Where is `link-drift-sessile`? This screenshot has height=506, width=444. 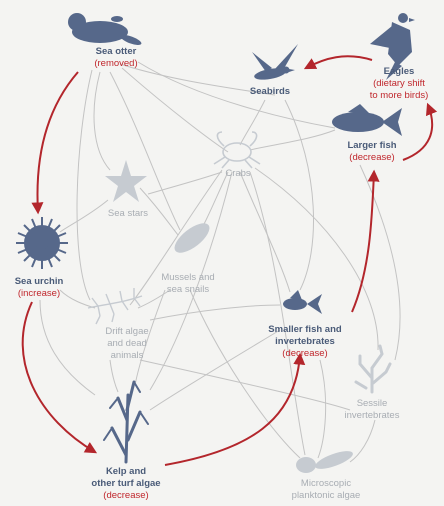 link-drift-sessile is located at coordinates (245, 385).